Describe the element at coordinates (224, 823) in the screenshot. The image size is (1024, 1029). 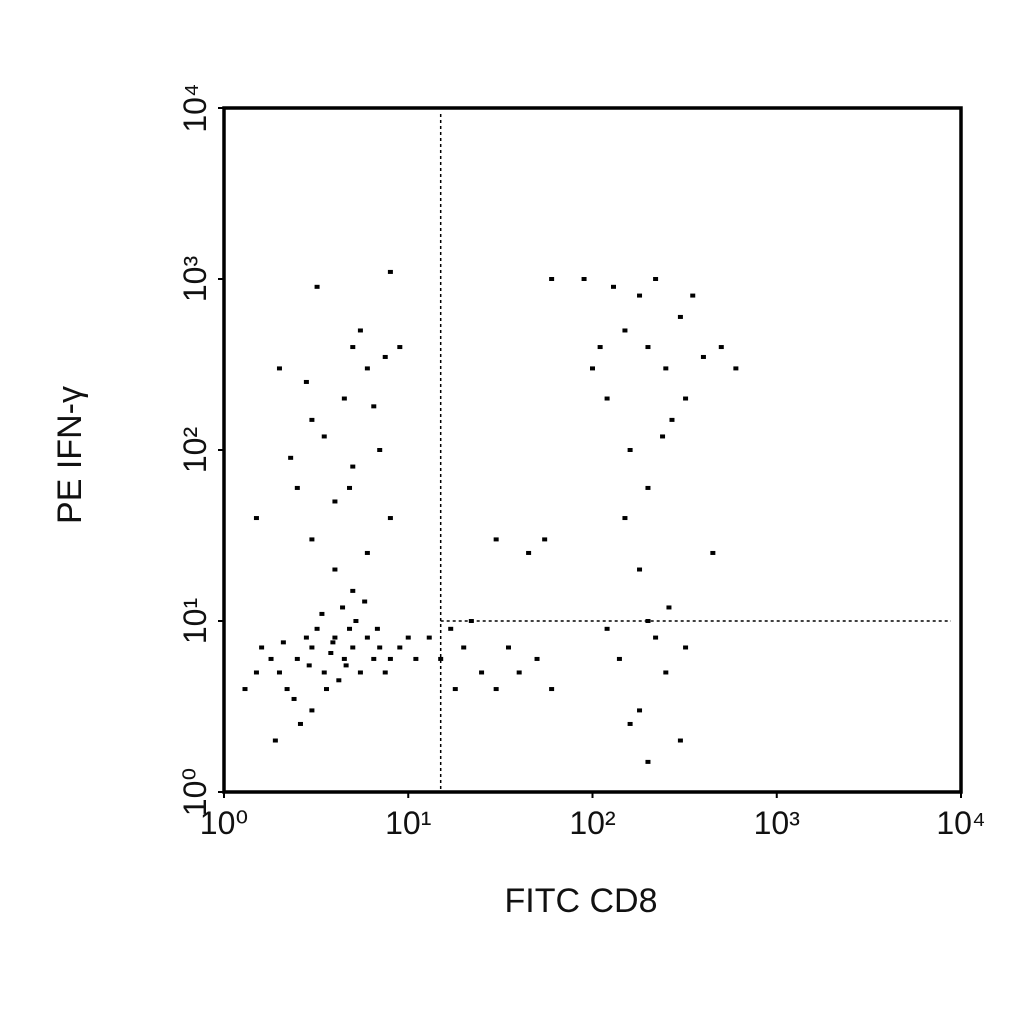
I see `x-tick-label: 10⁰` at that location.